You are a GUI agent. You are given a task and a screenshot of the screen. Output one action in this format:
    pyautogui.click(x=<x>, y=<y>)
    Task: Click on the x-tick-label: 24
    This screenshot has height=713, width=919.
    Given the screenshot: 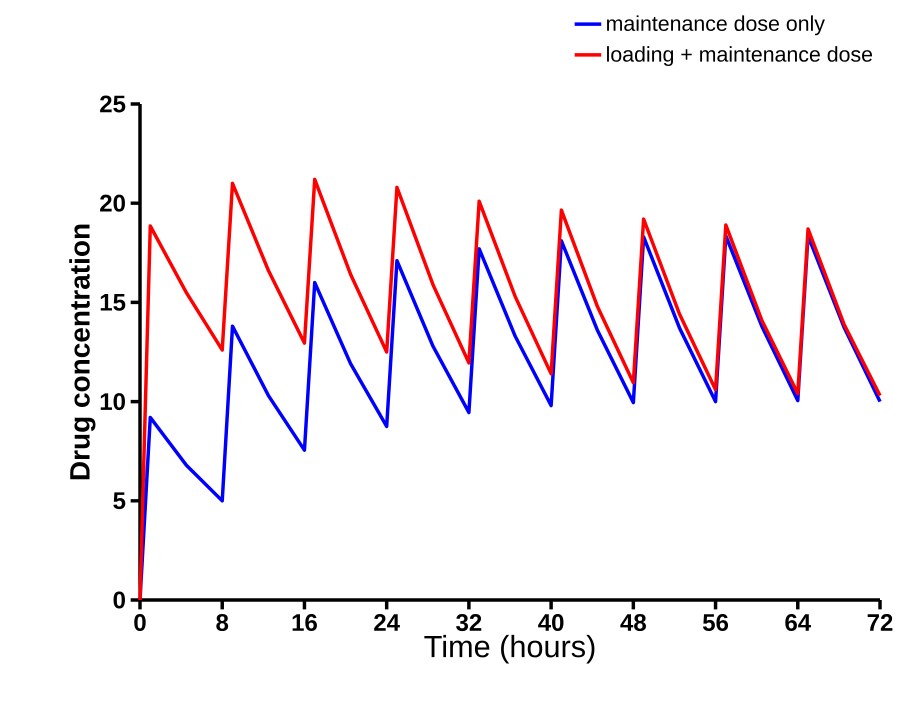 What is the action you would take?
    pyautogui.click(x=387, y=622)
    